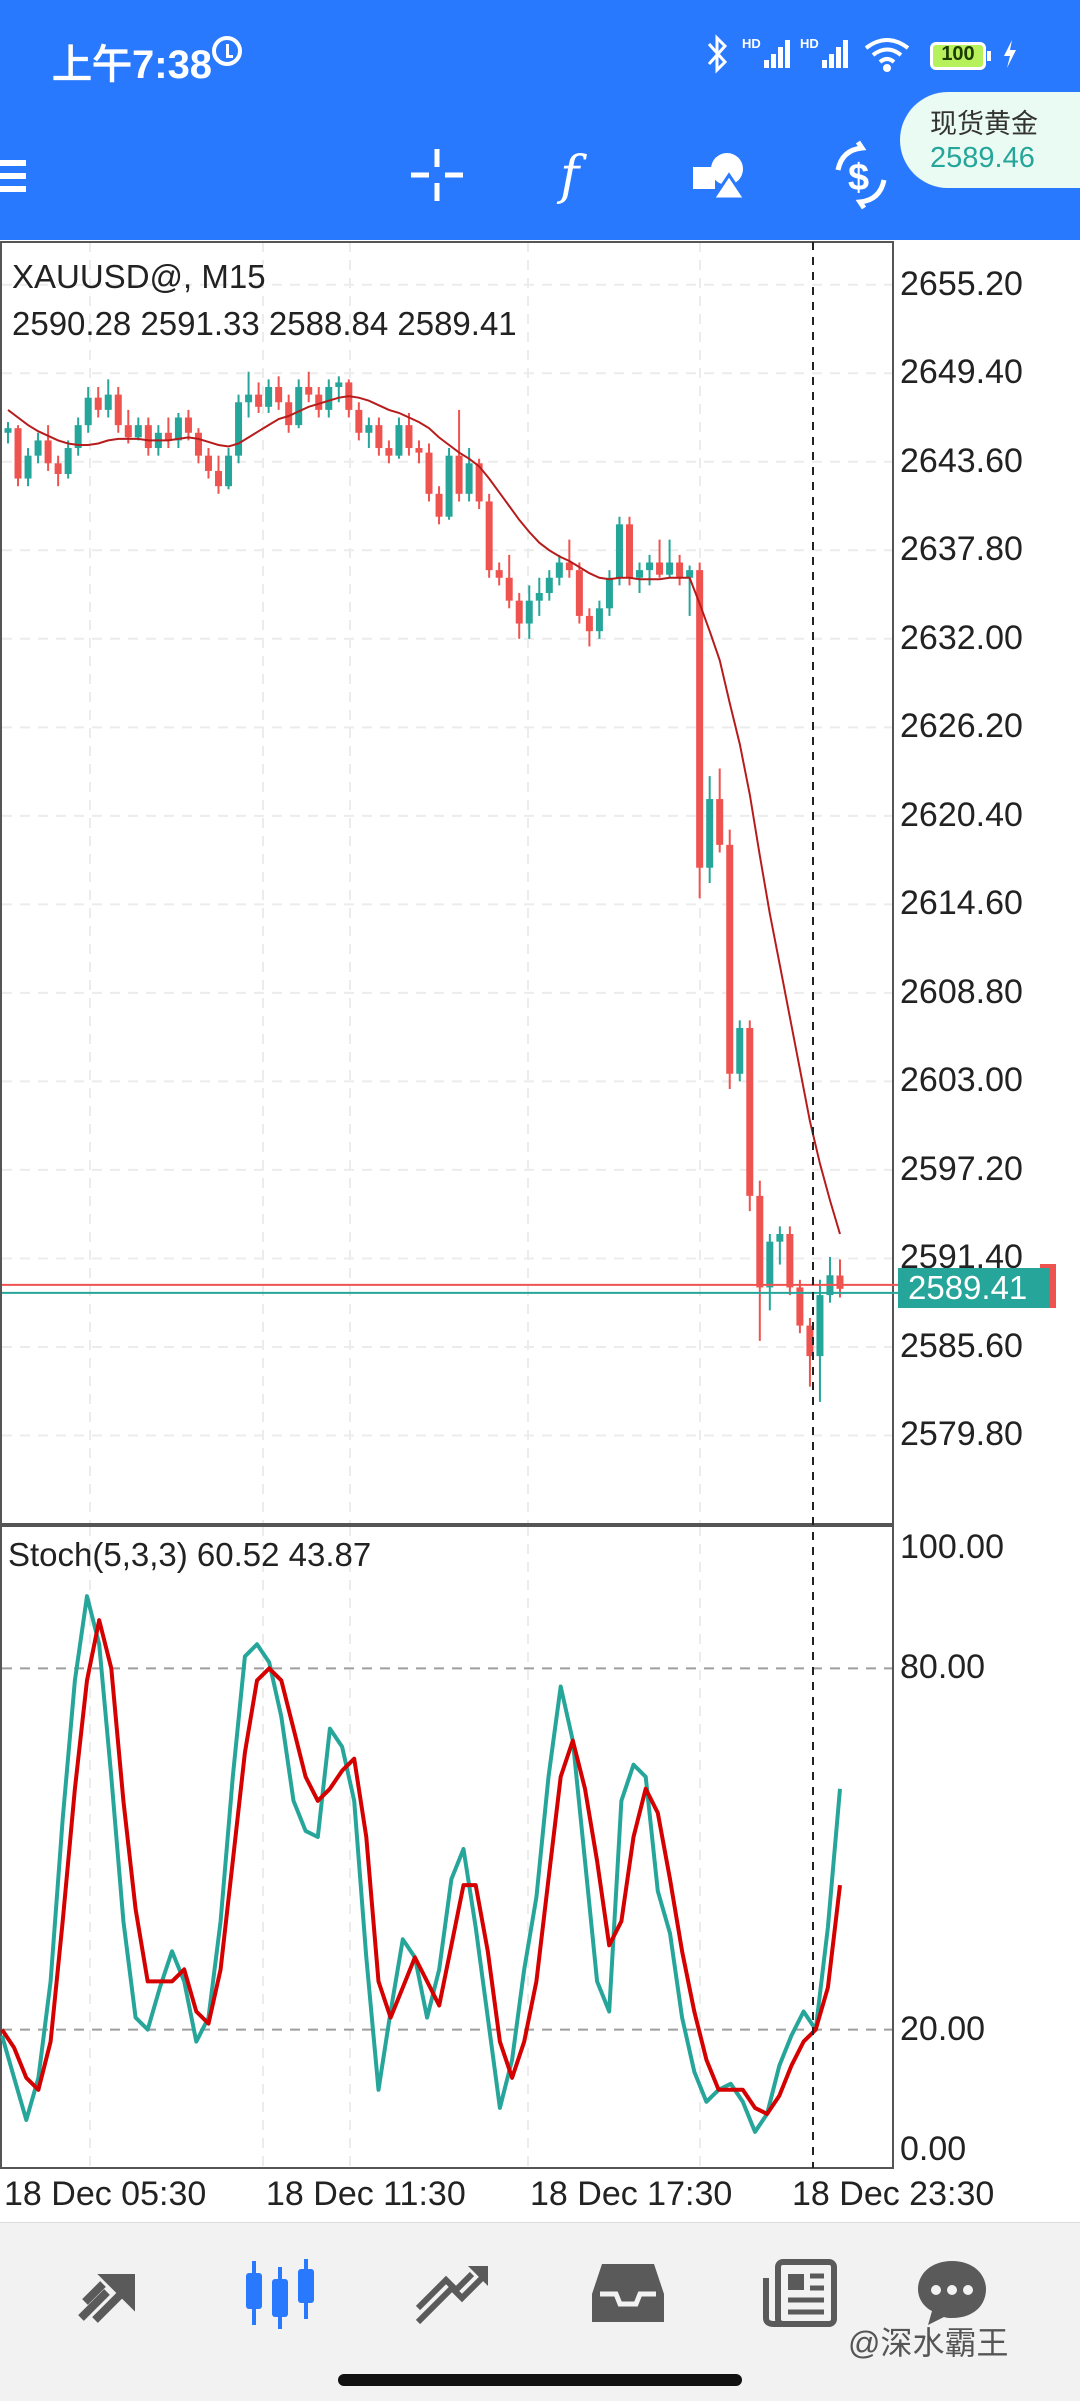 The height and width of the screenshot is (2401, 1080). What do you see at coordinates (631, 2194) in the screenshot?
I see `time-tick-label: 18 Dec 17:30` at bounding box center [631, 2194].